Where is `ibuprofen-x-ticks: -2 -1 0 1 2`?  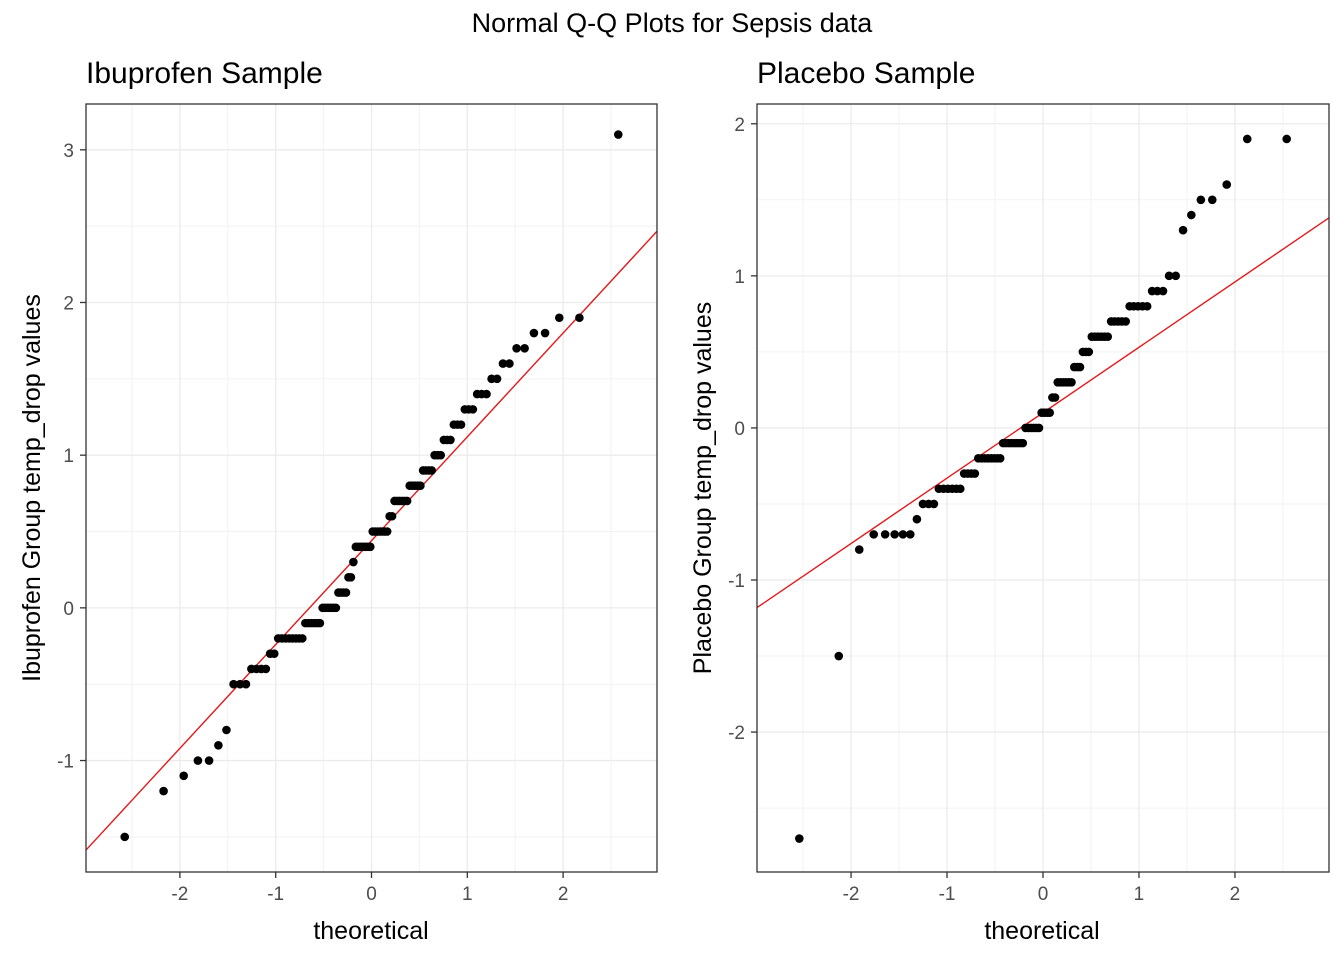
ibuprofen-x-ticks: -2 -1 0 1 2 is located at coordinates (369, 888).